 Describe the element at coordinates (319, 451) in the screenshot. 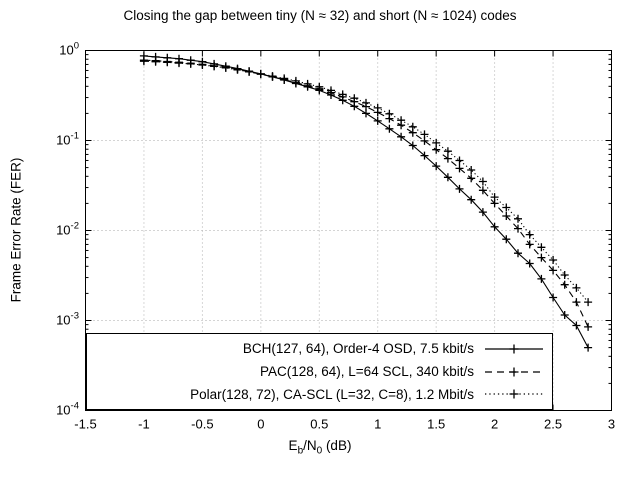

I see `x-label-sub-0: 0` at that location.